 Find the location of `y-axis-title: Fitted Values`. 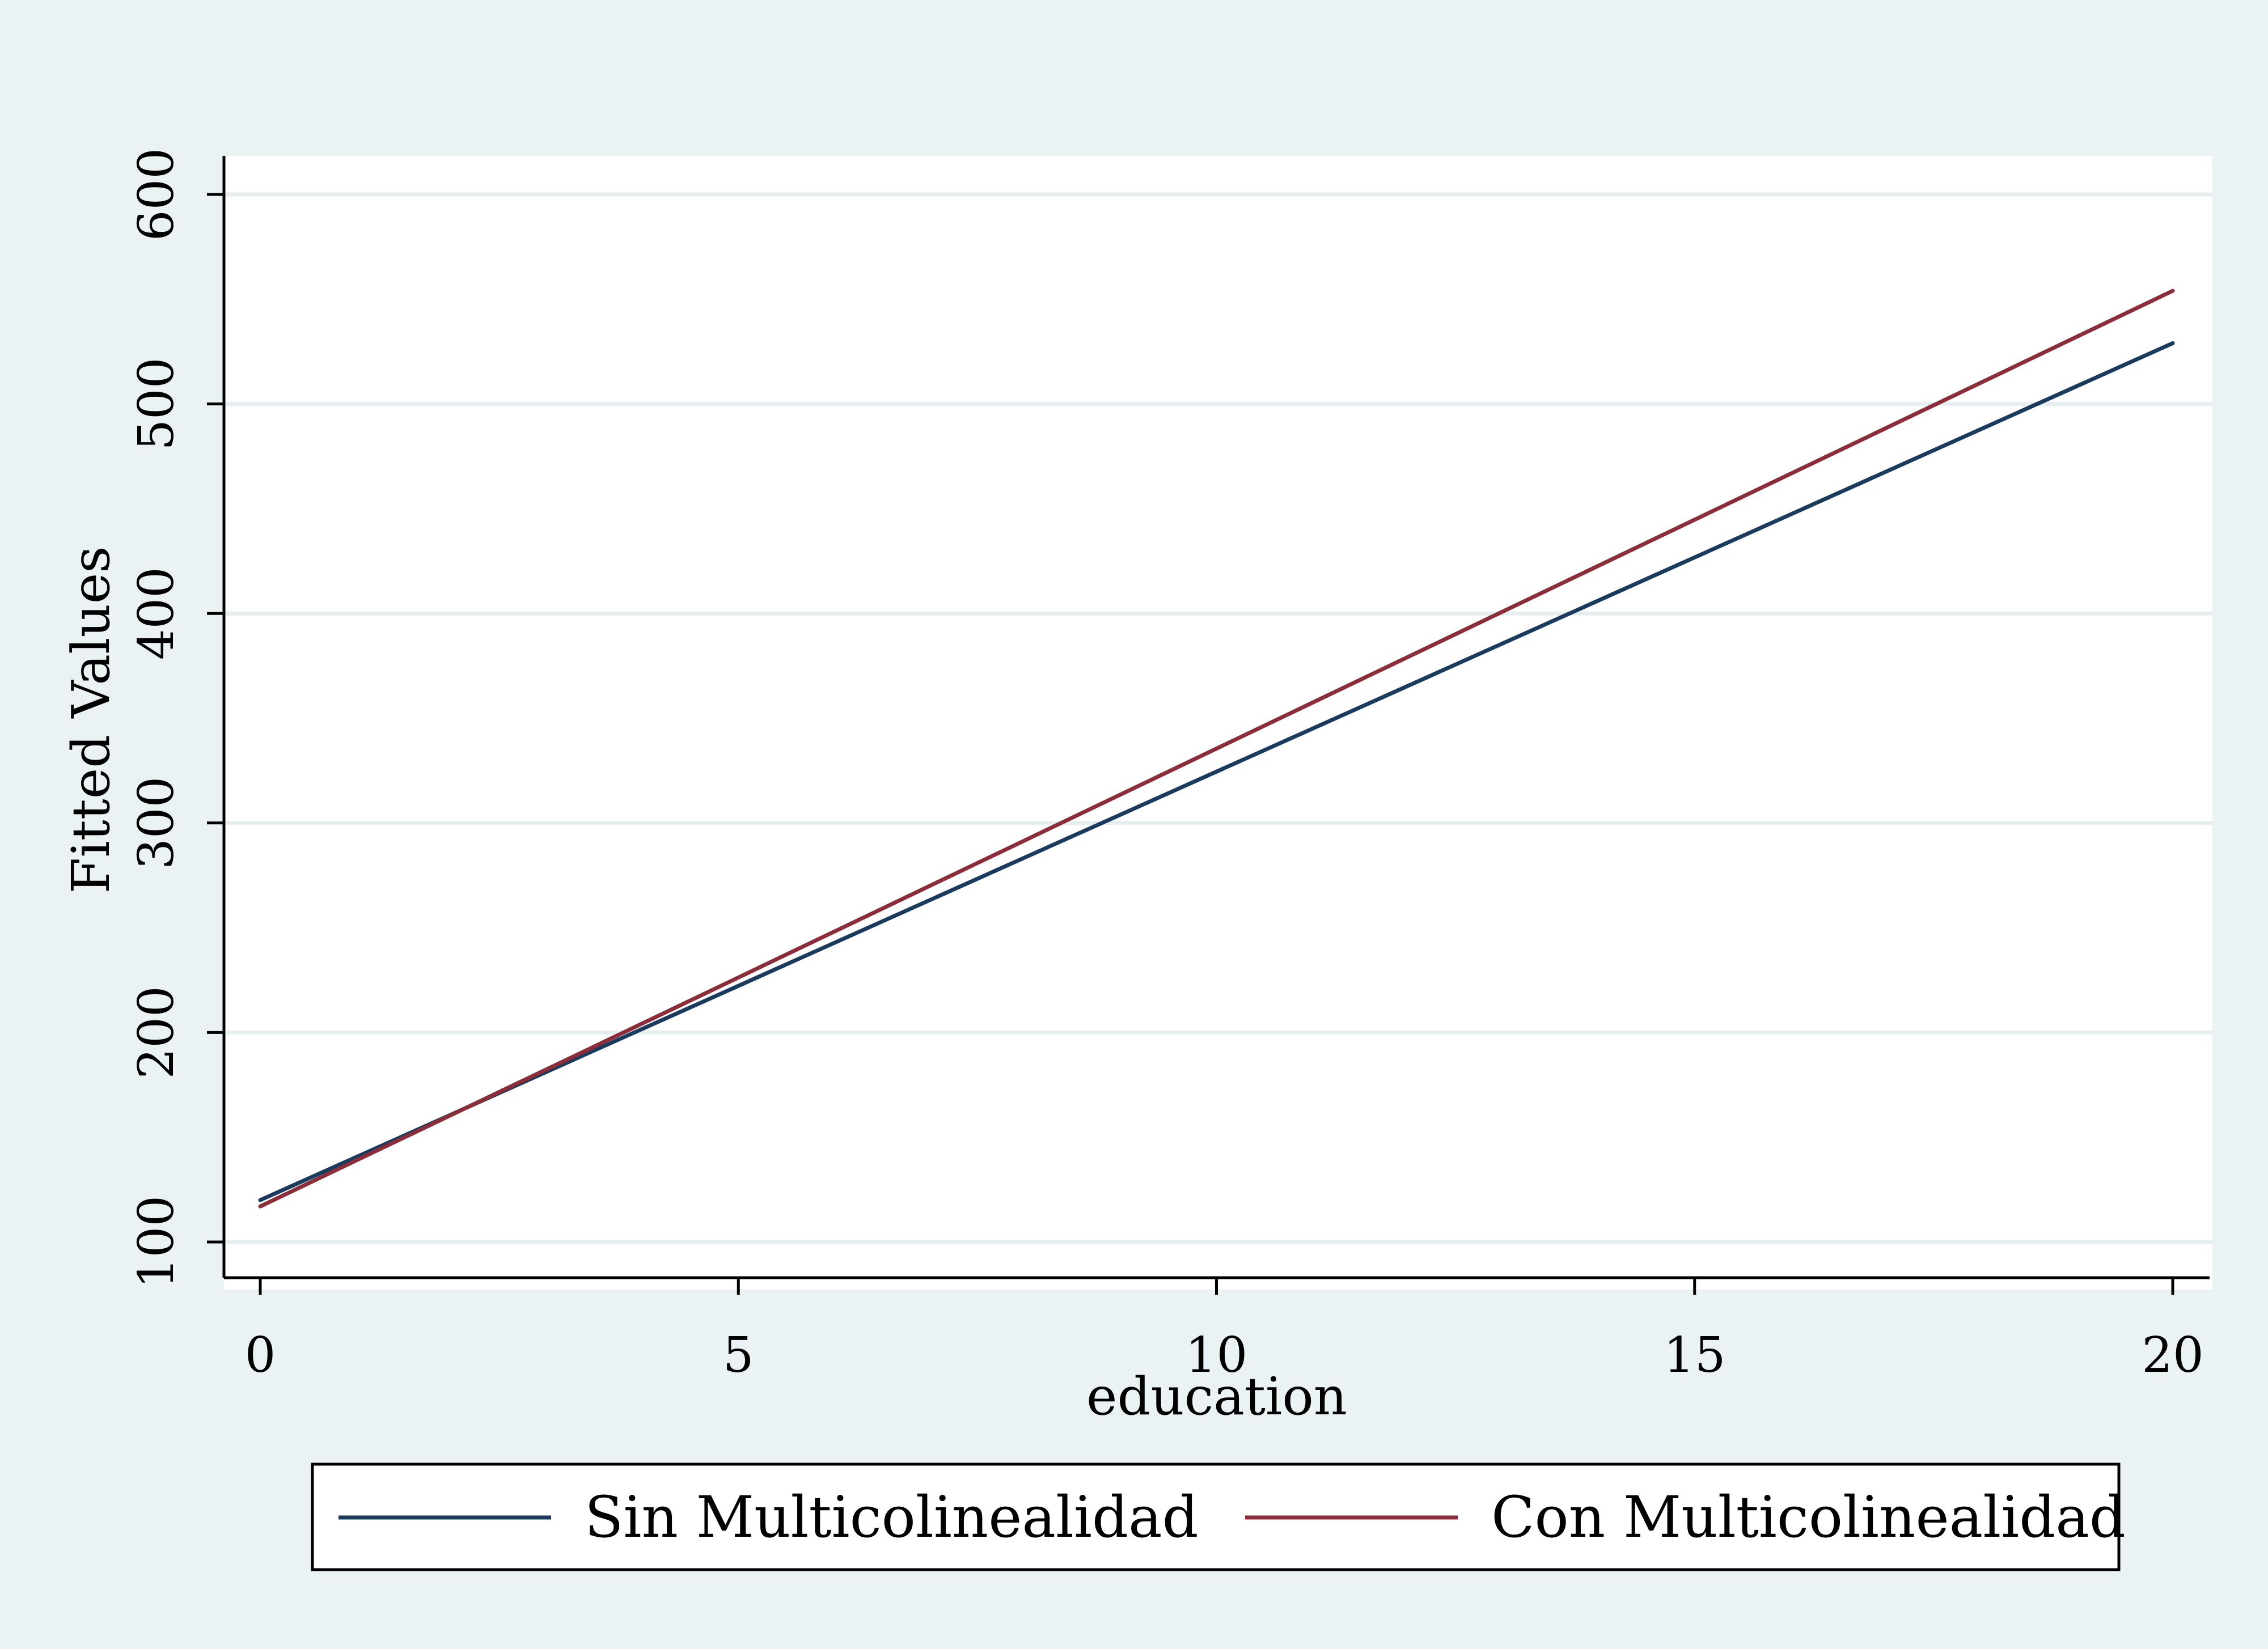

y-axis-title: Fitted Values is located at coordinates (91, 720).